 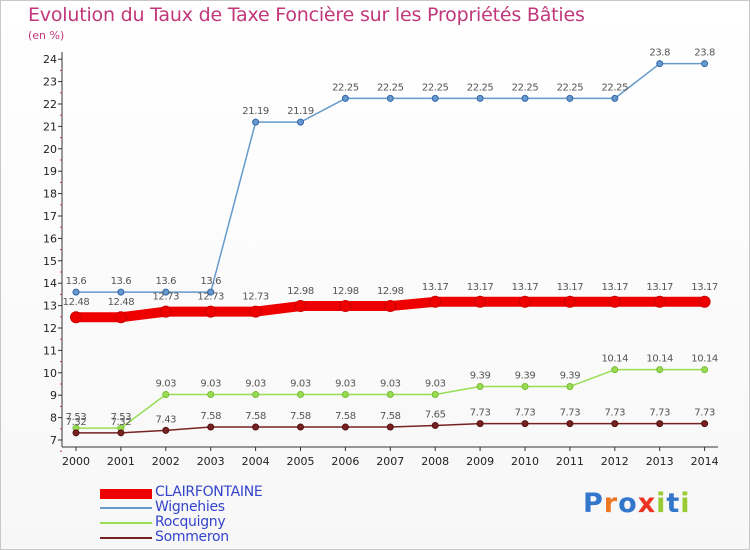 What do you see at coordinates (50, 328) in the screenshot?
I see `y-tick-label: 12` at bounding box center [50, 328].